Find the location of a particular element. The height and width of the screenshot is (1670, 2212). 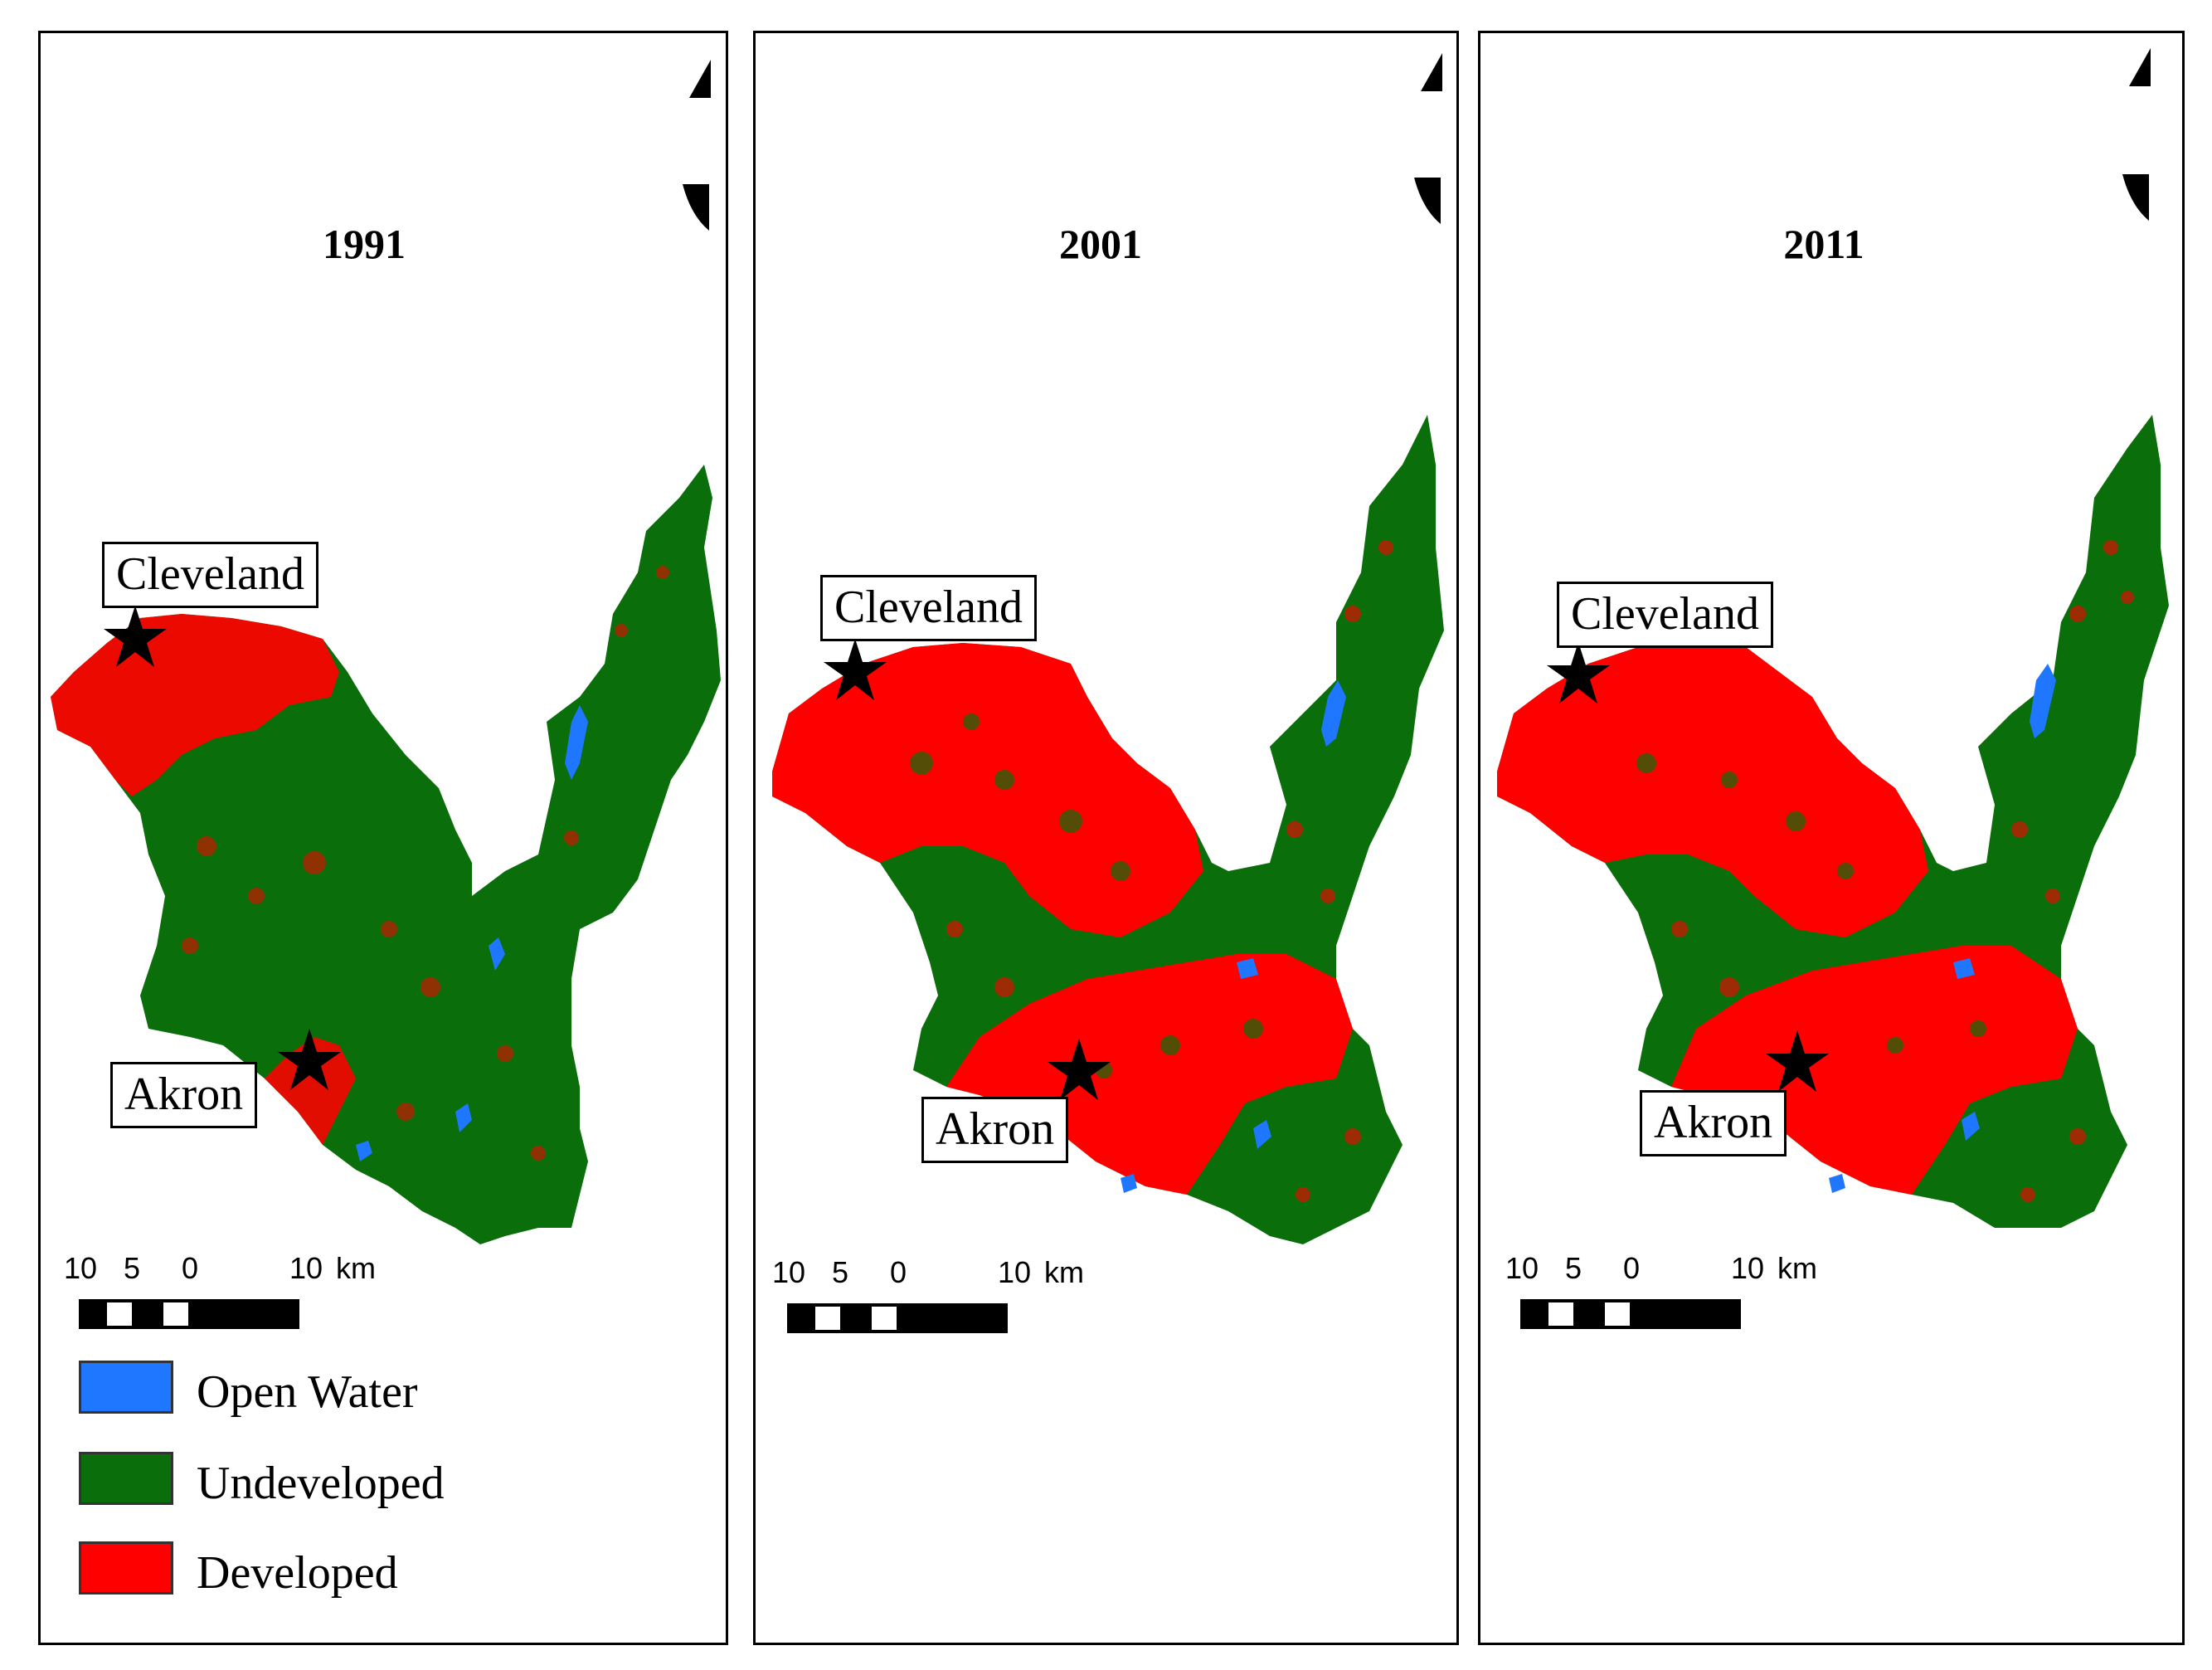

legend: Open Water Undeveloped Developed is located at coordinates (369, 1497).